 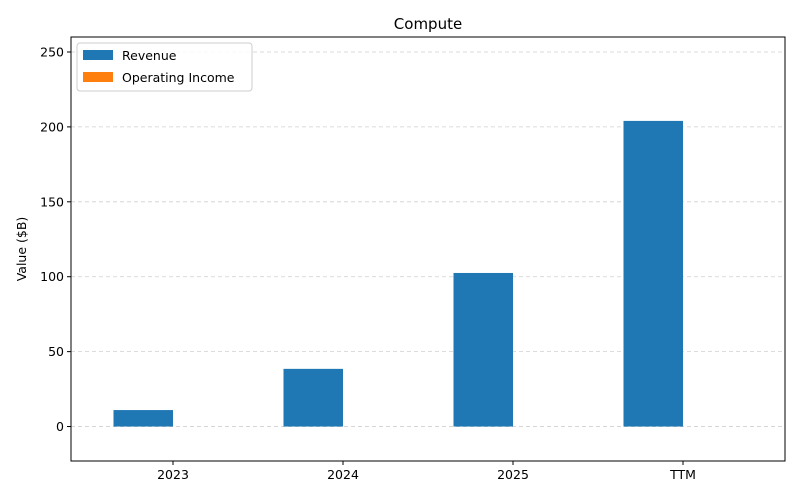 I want to click on y-tick-label: 0, so click(x=60, y=426).